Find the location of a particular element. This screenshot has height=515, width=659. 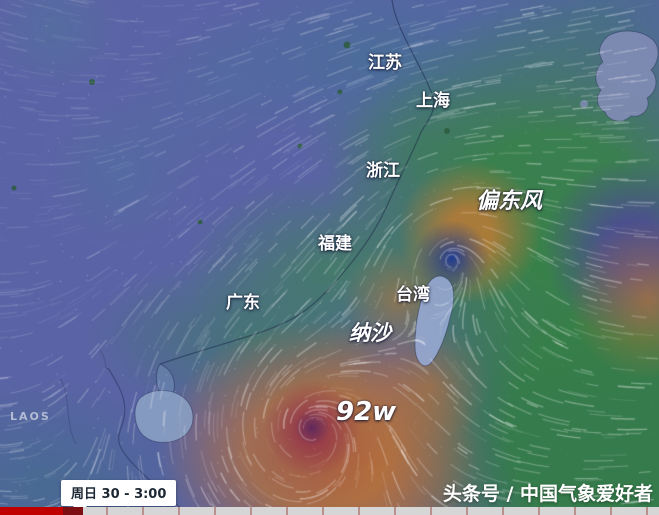

timeline-tooltip: 周日 30 - 3:00 is located at coordinates (119, 496).